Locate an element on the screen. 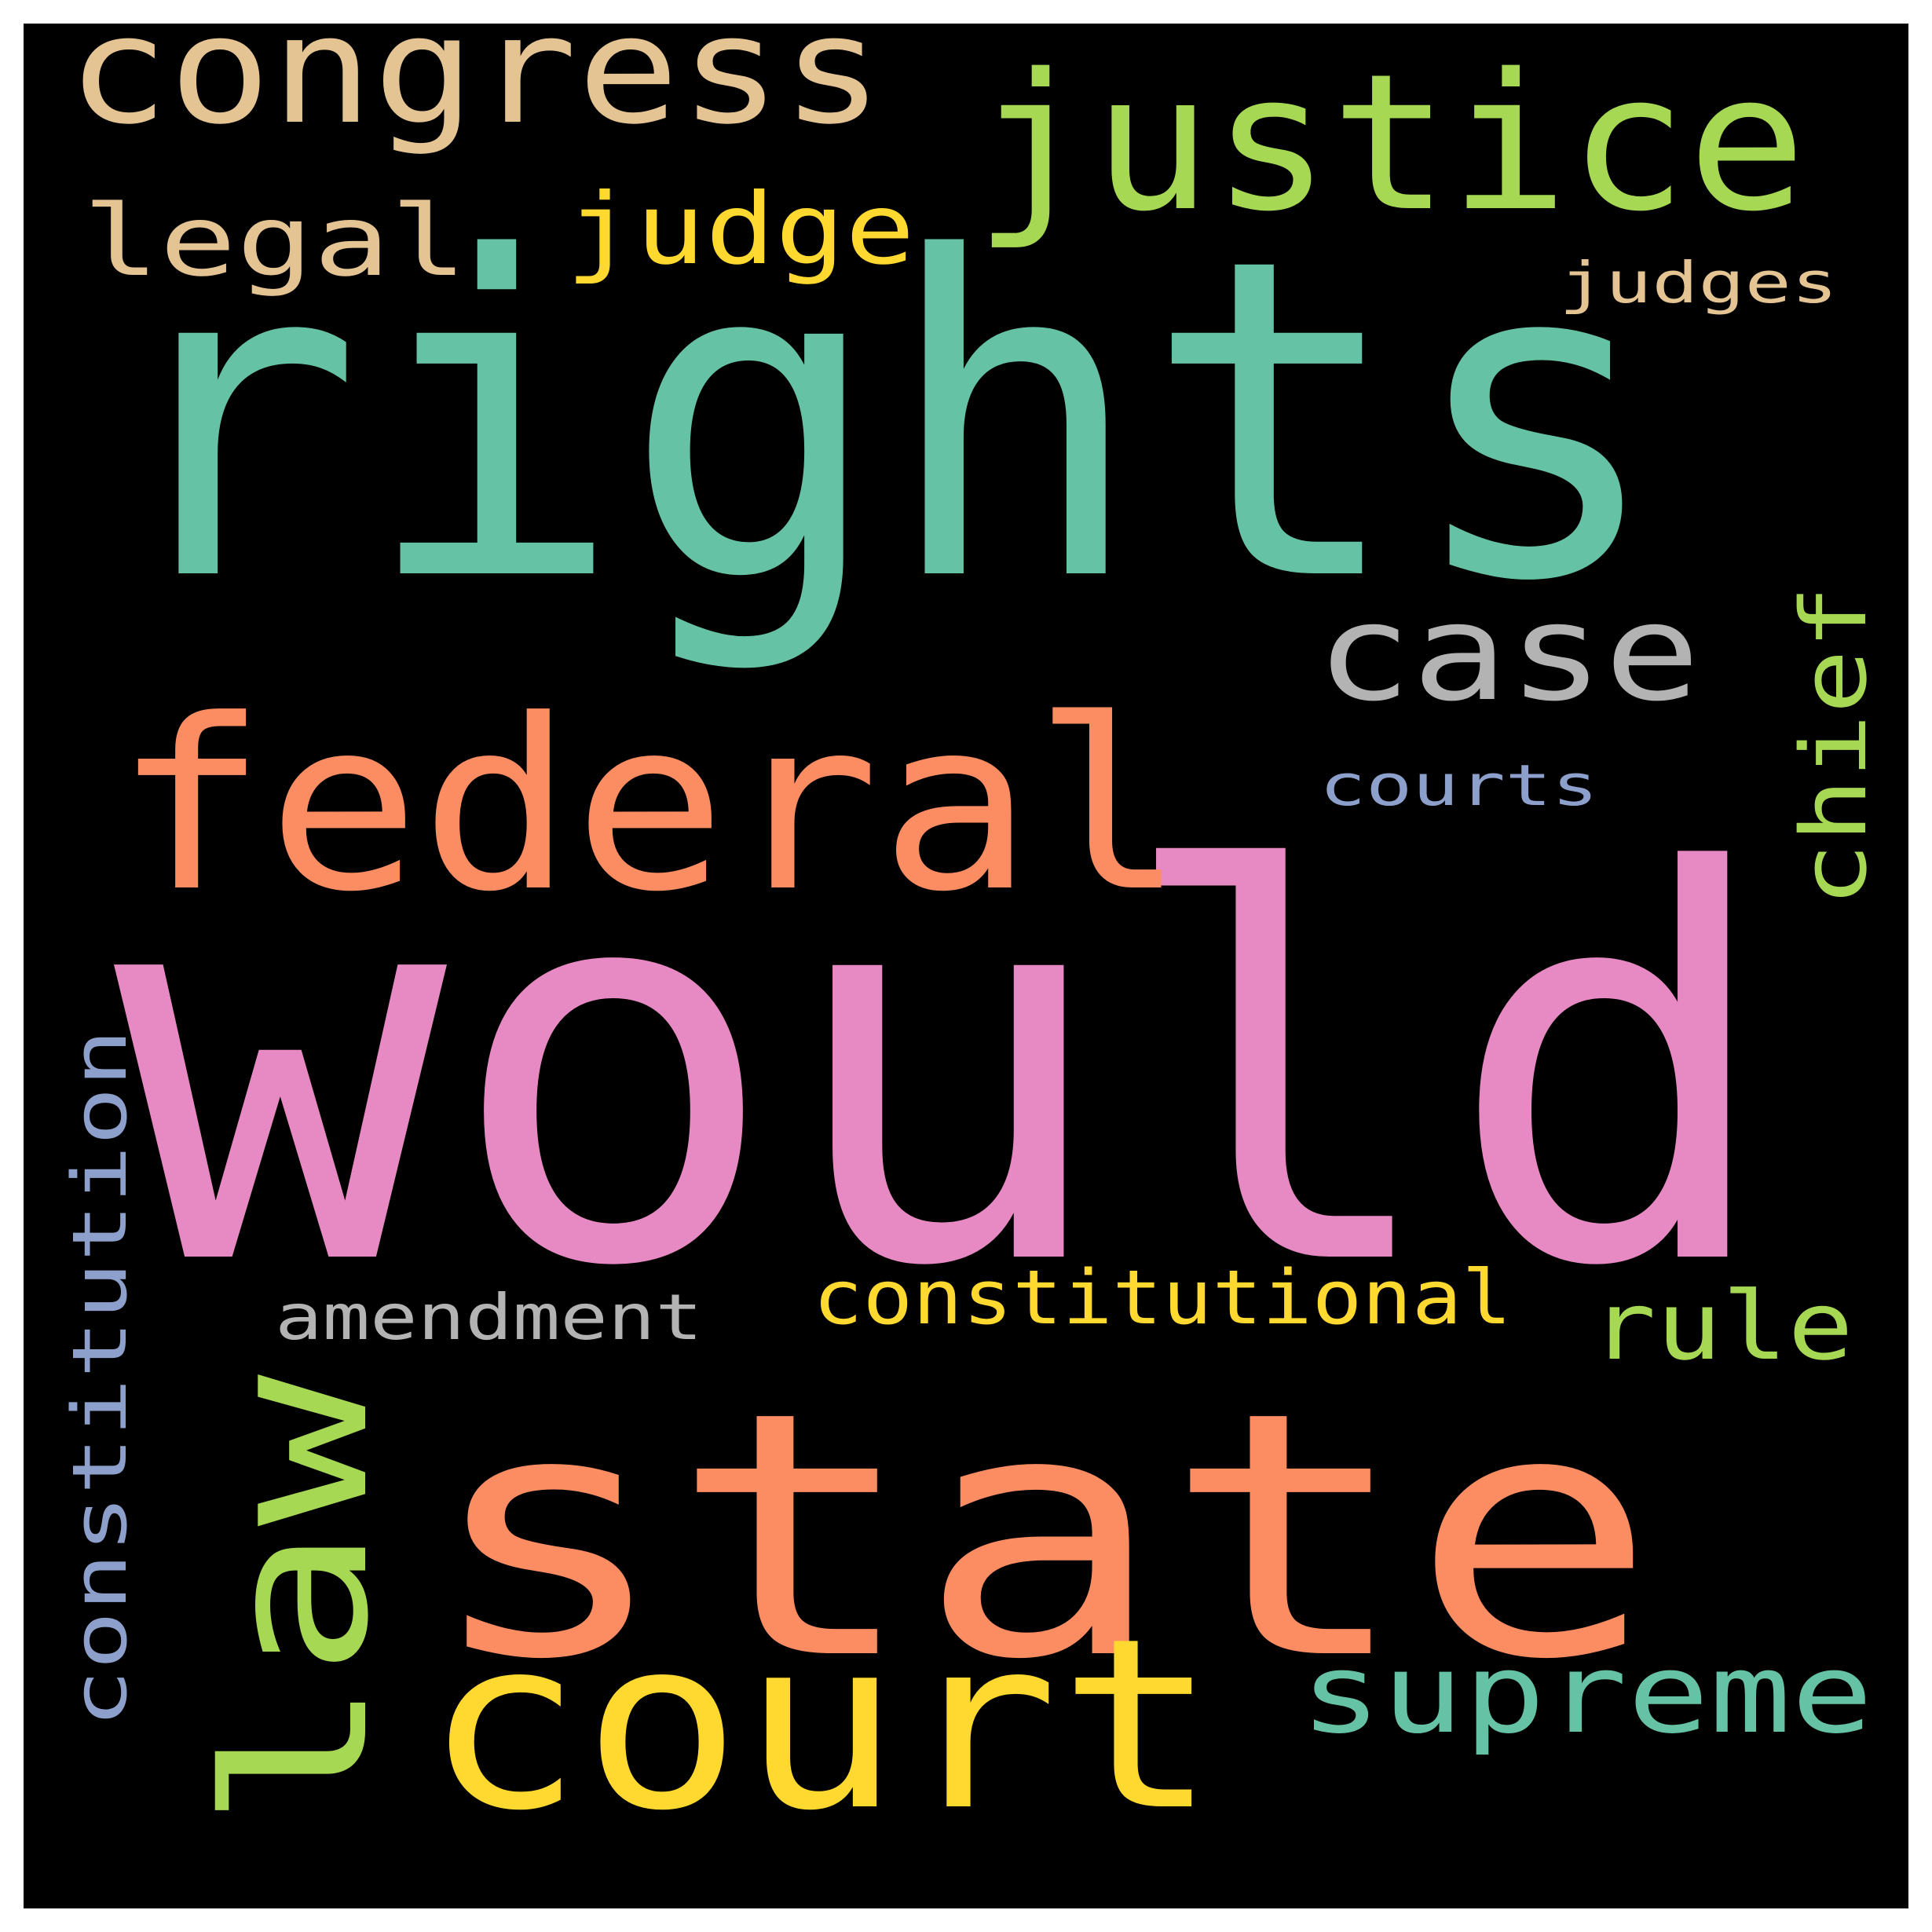  word-federal: federal is located at coordinates (650, 806).